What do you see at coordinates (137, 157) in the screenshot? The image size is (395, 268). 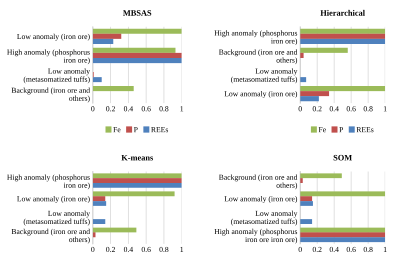 I see `chart-title: K-means` at bounding box center [137, 157].